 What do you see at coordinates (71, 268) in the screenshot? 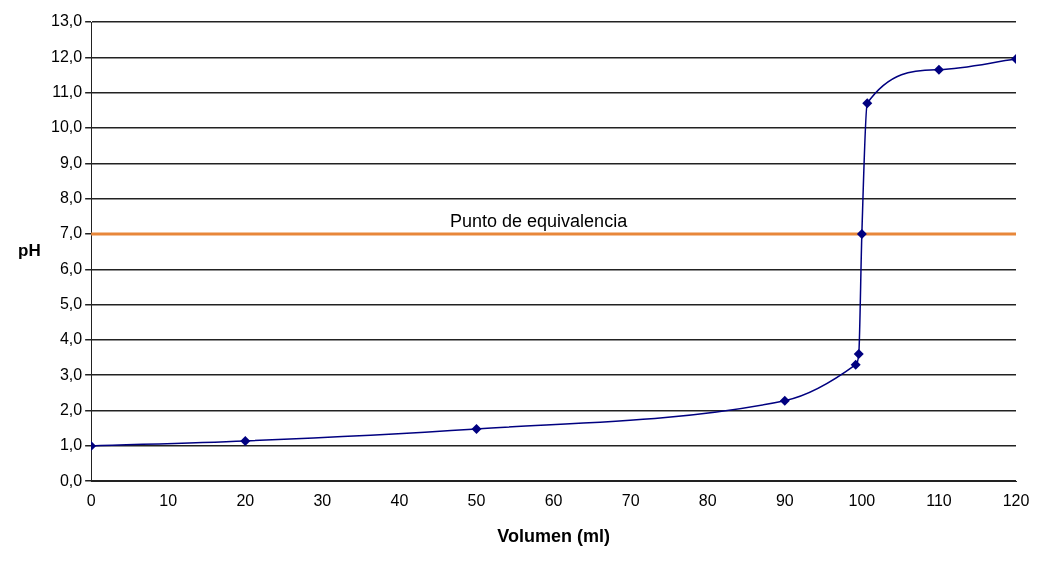
I see `y-tick-label: 6,0` at bounding box center [71, 268].